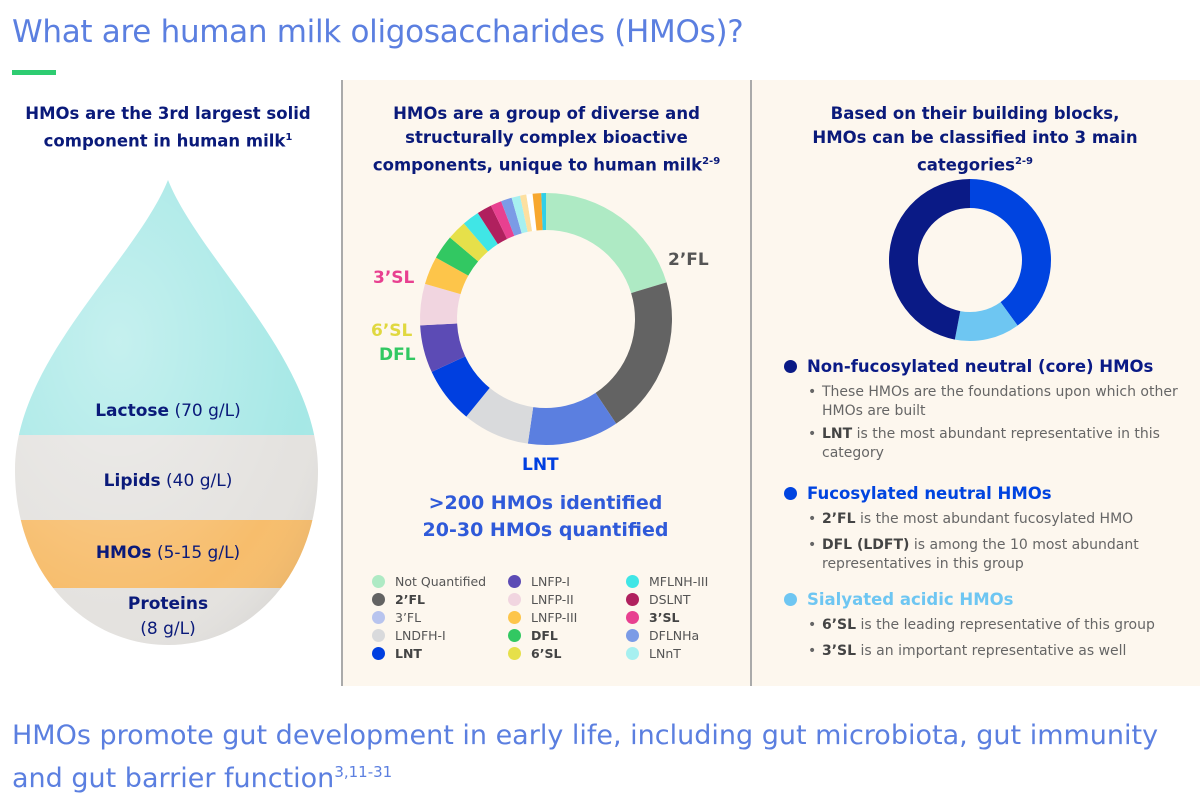 This screenshot has height=802, width=1200. I want to click on category-heading: Fucosylated neutral HMOs, so click(918, 493).